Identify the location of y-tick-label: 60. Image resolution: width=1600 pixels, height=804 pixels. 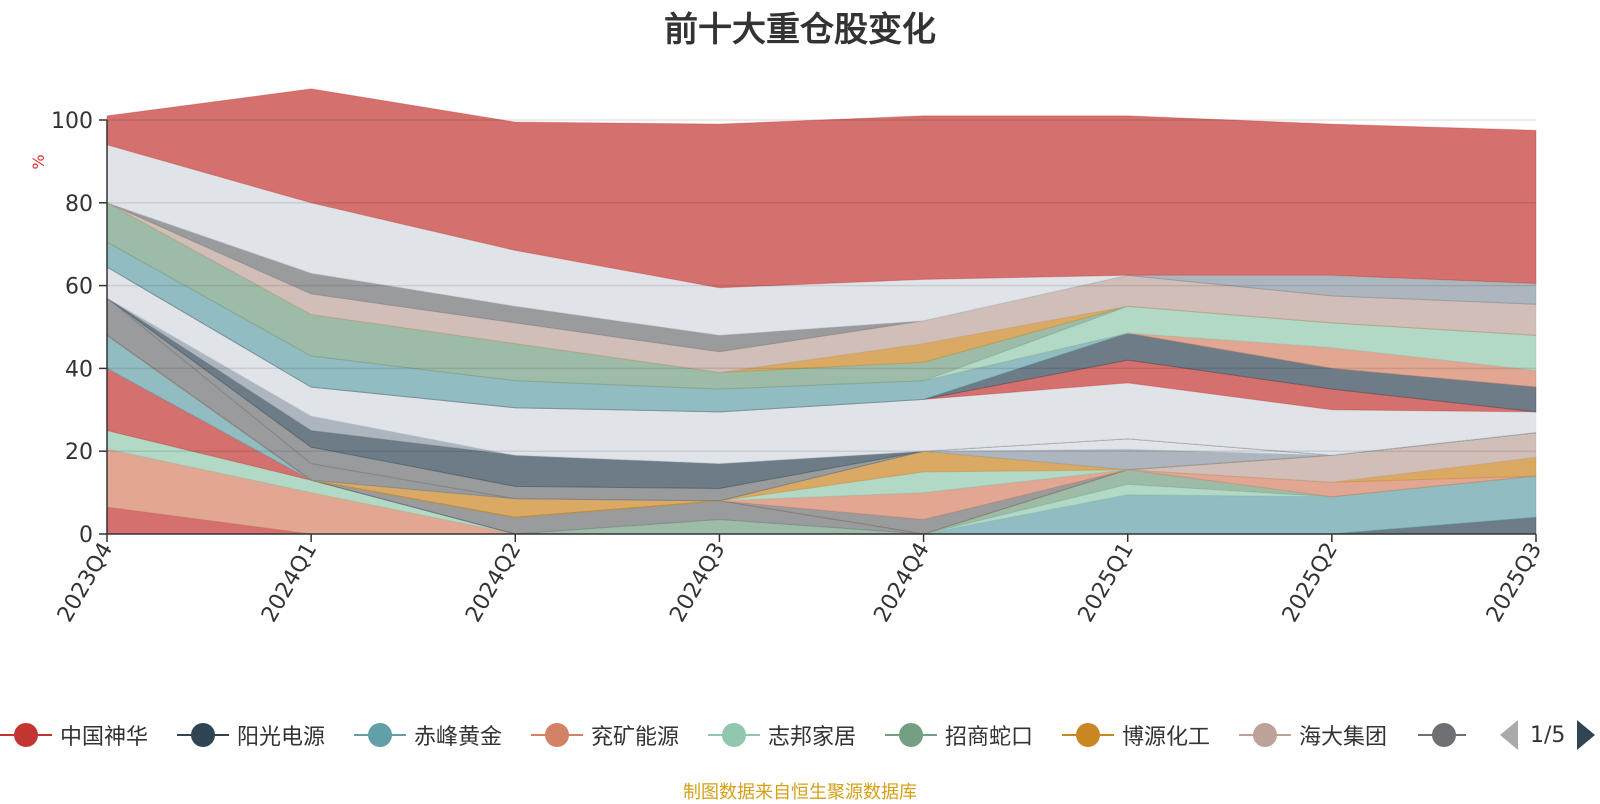
(79, 287).